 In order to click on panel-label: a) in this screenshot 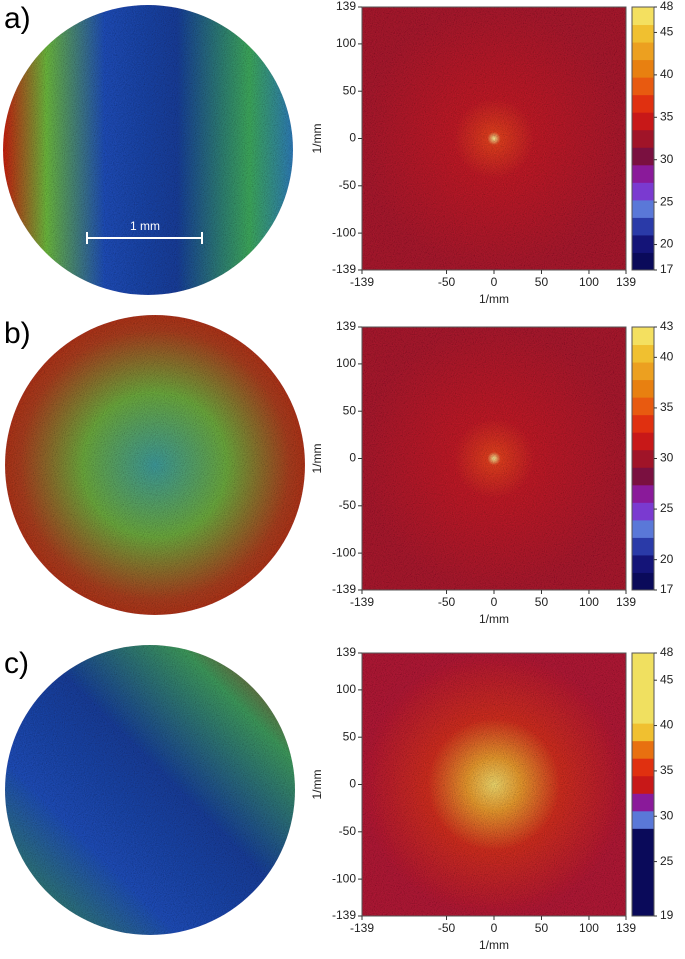, I will do `click(17, 18)`.